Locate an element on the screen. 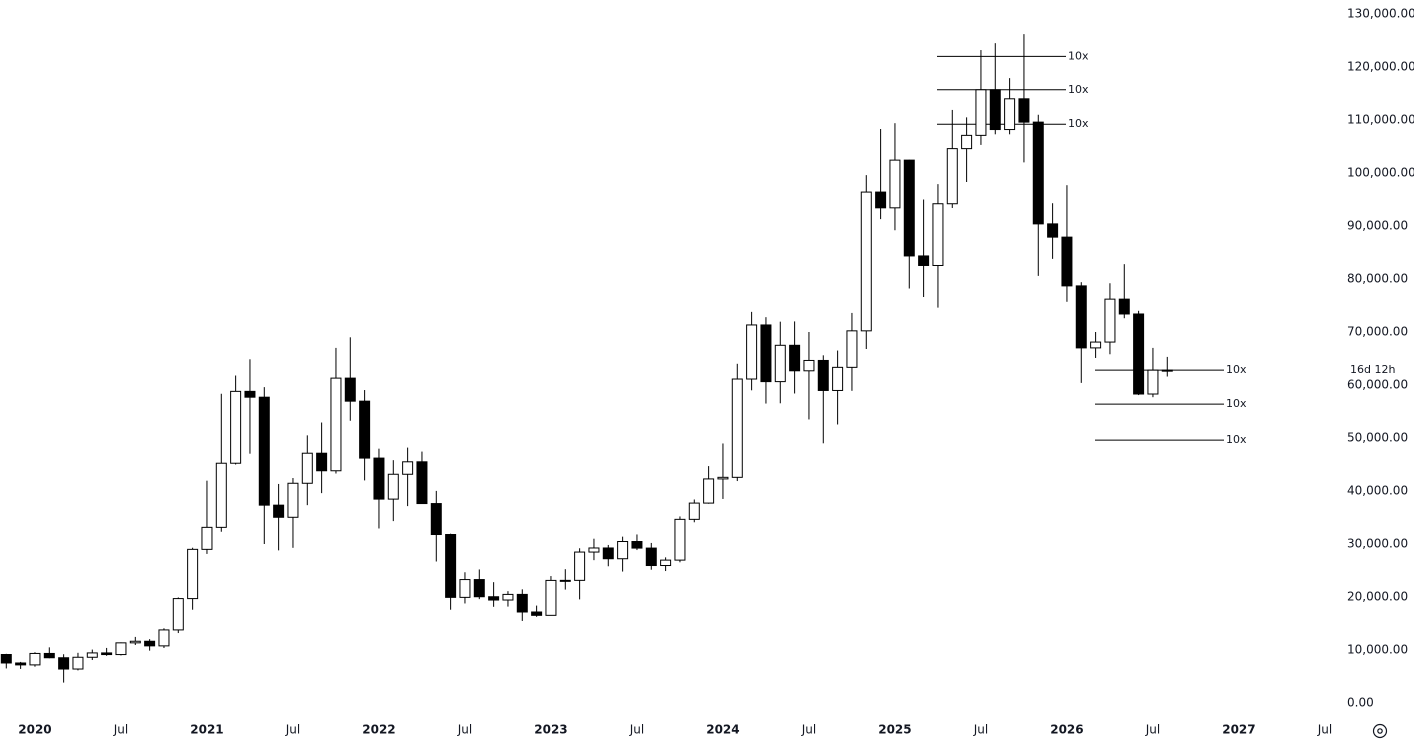  y-tick-label: 40,000.00 is located at coordinates (1377, 491).